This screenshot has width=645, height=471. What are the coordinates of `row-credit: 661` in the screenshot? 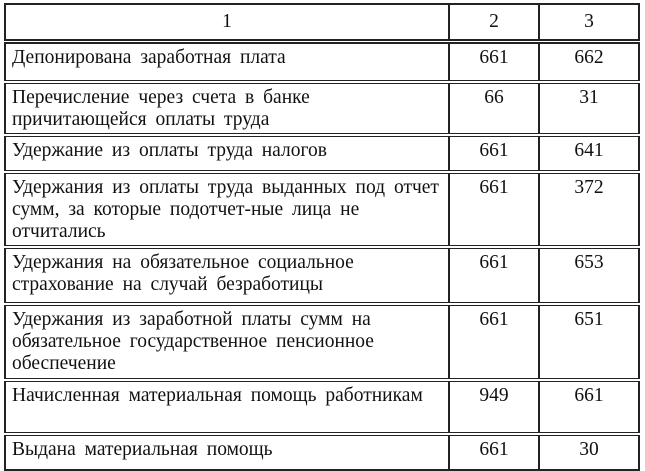 It's located at (589, 406).